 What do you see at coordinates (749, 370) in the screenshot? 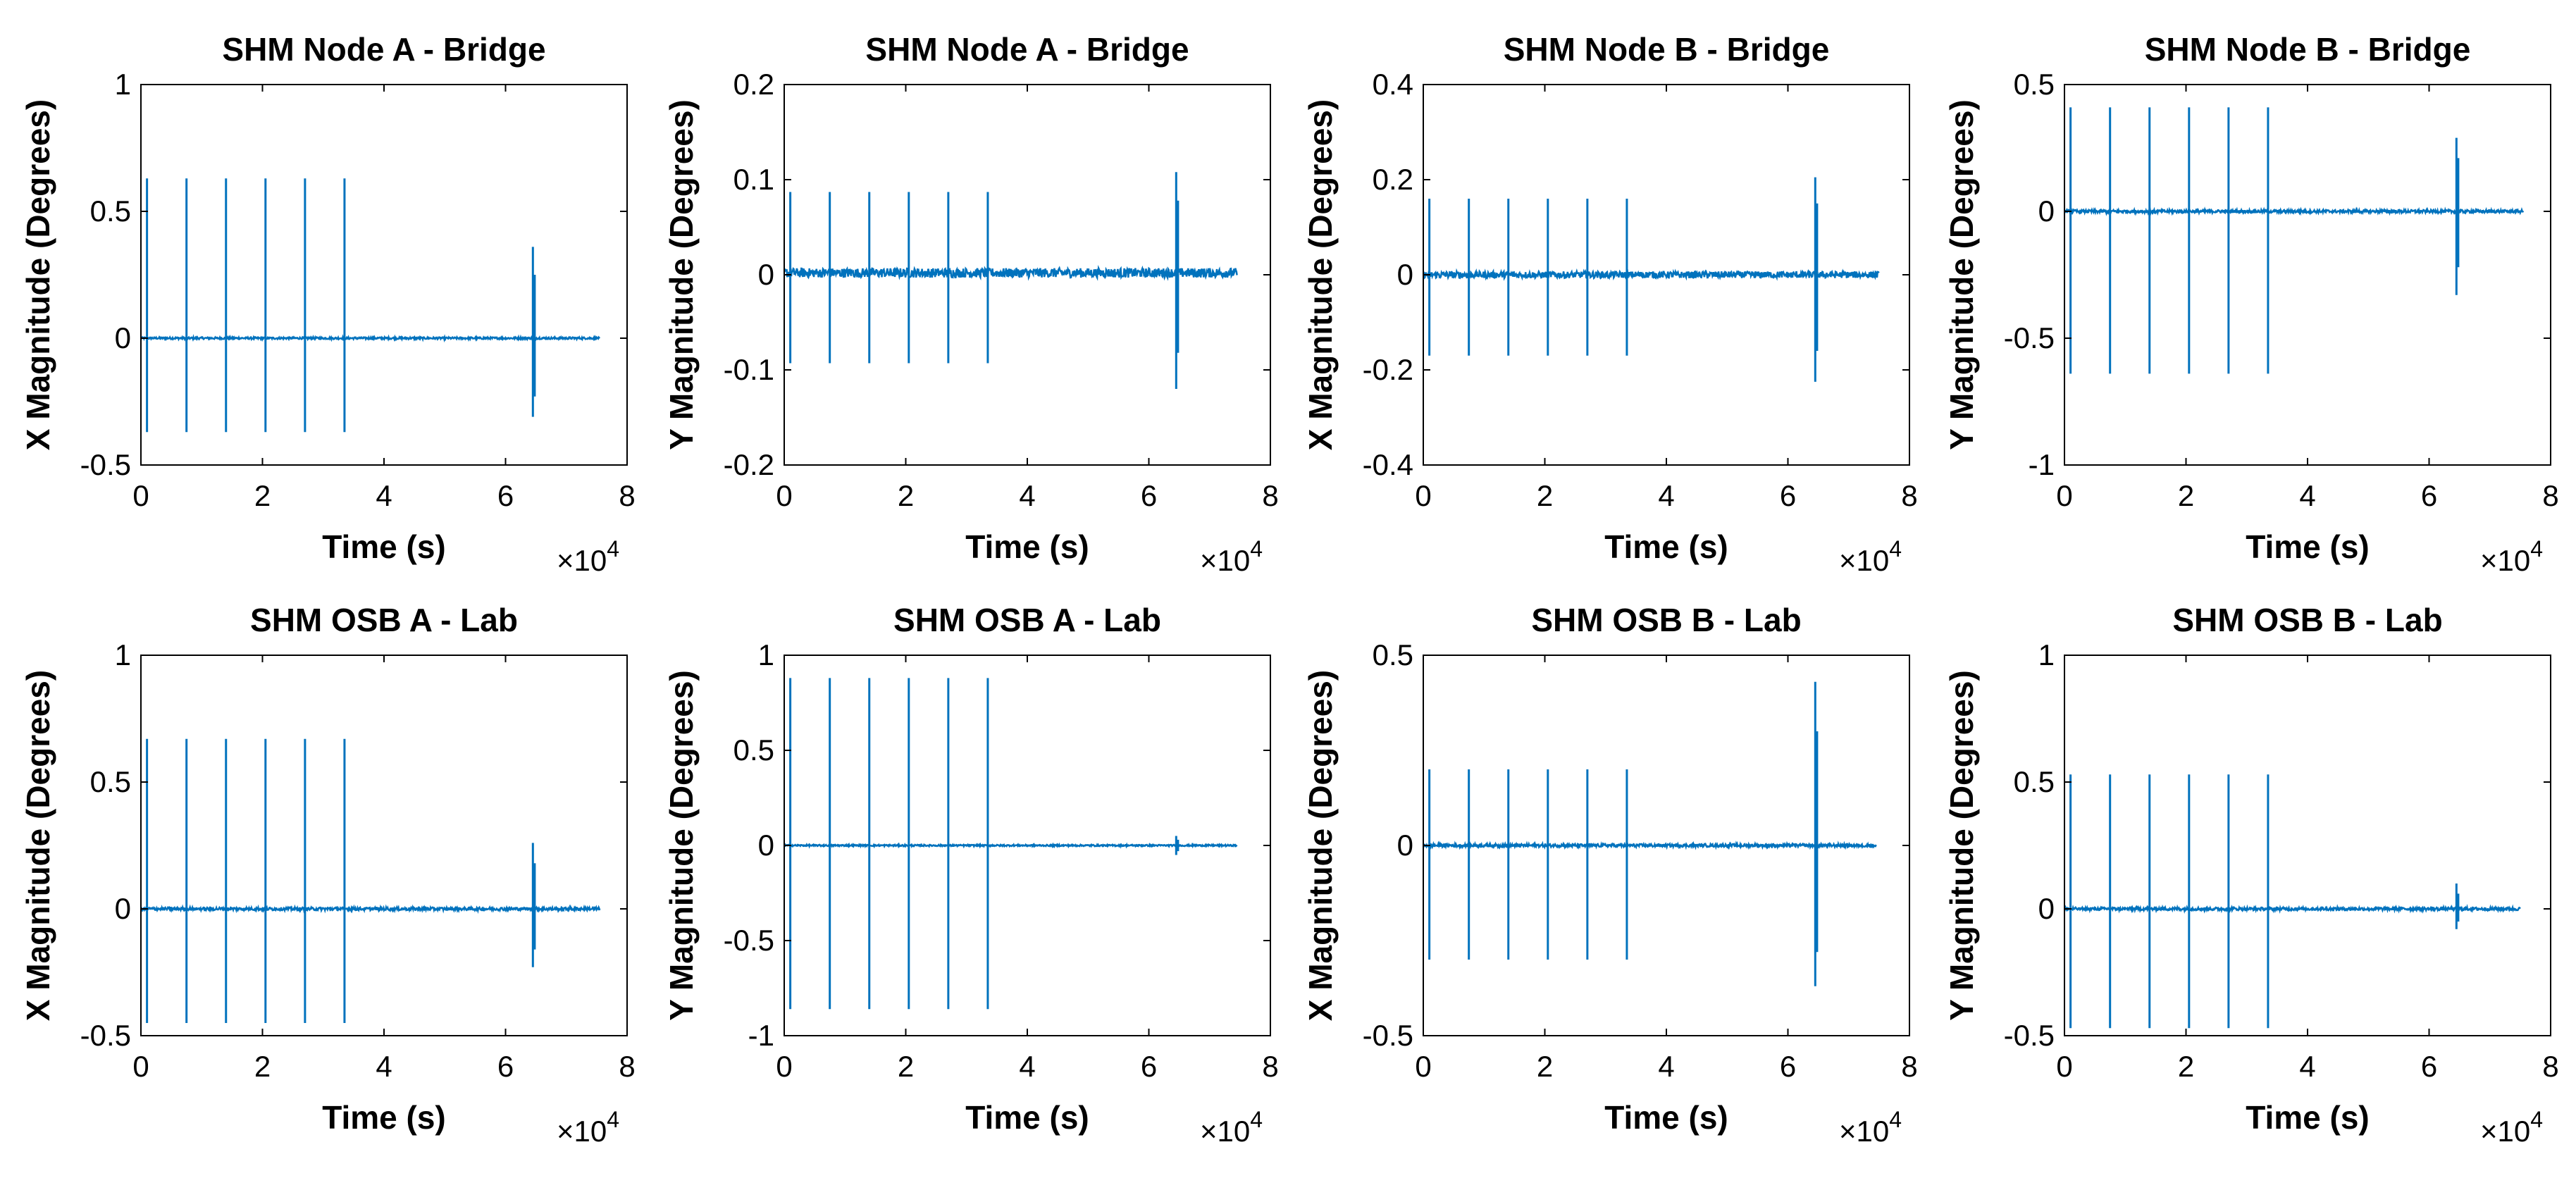
I see `y-tick-label: -0.1` at bounding box center [749, 370].